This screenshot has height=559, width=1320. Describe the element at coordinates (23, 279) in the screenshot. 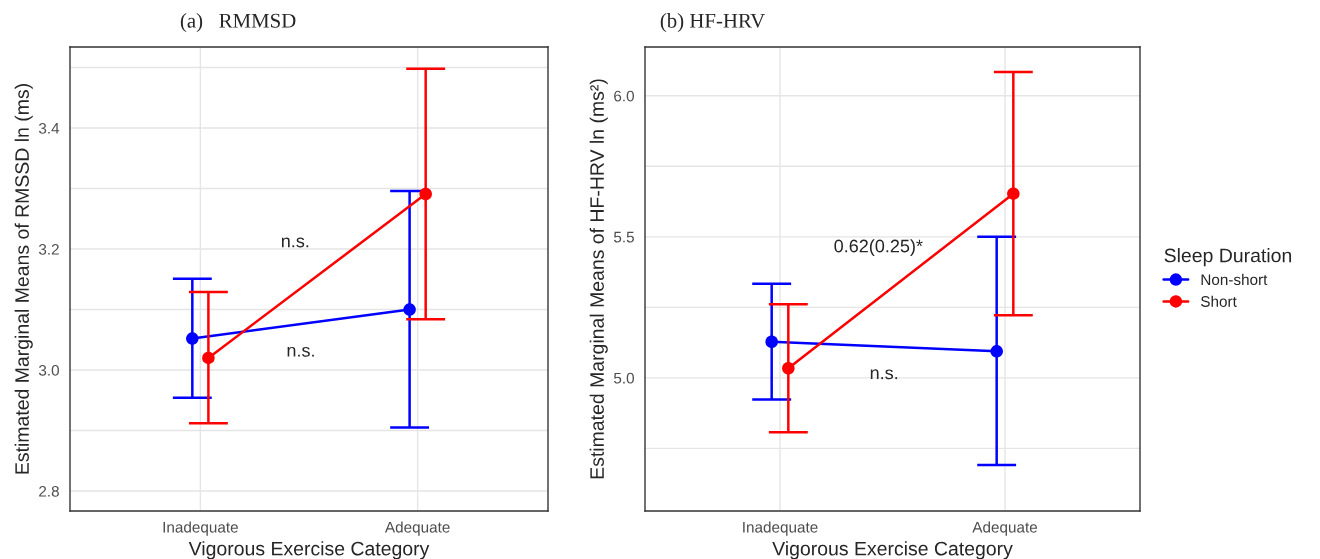

I see `y-axis-title: Estimated Marginal Means of RMSSD ln (ms)` at that location.